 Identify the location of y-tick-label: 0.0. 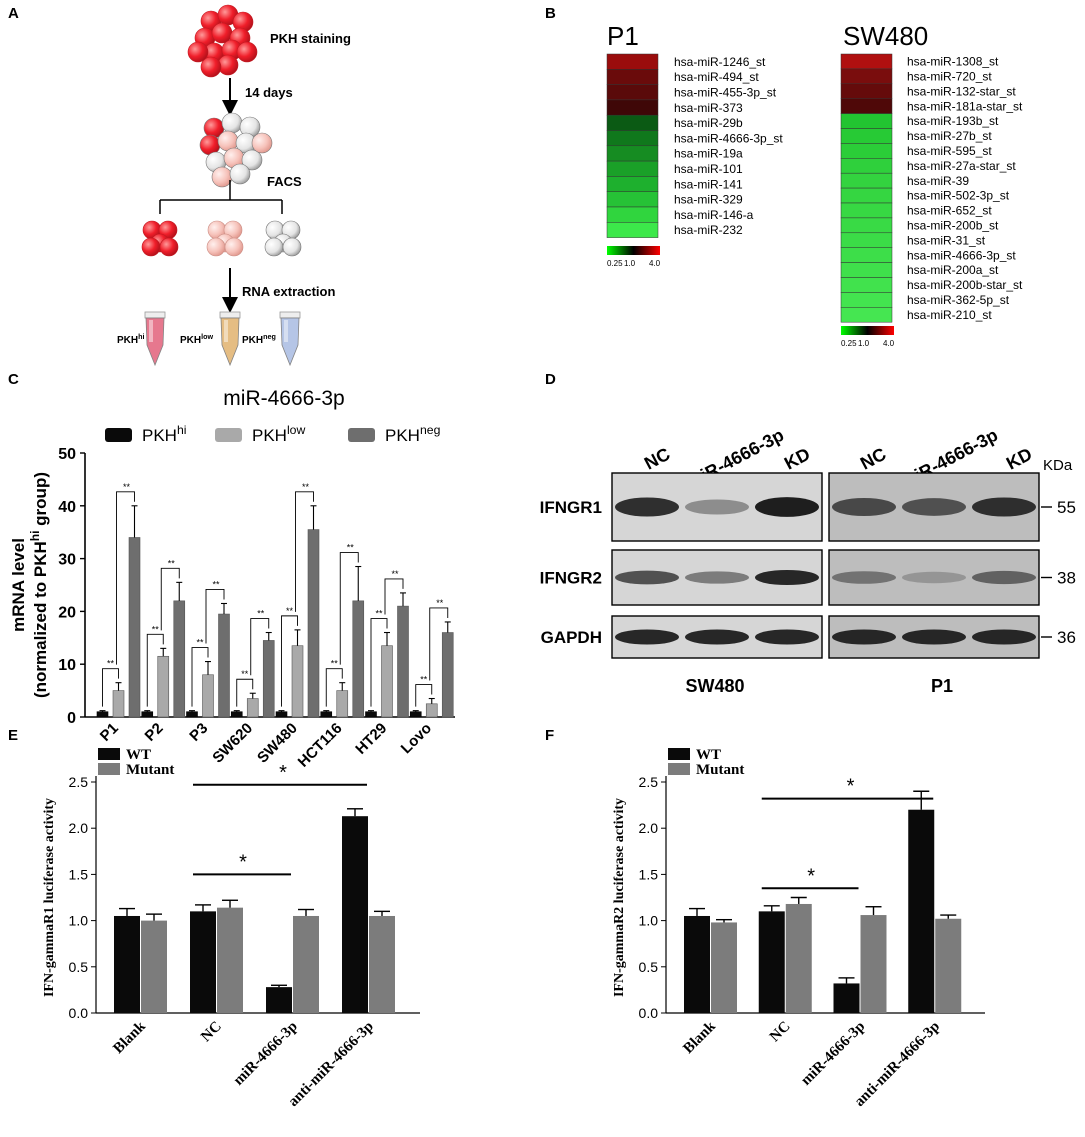
(79, 1013).